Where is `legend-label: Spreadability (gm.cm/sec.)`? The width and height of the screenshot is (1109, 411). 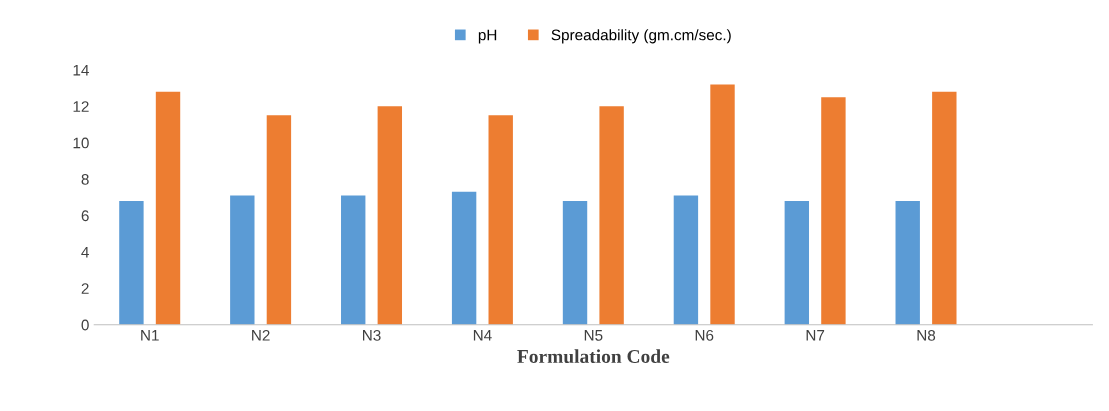 legend-label: Spreadability (gm.cm/sec.) is located at coordinates (641, 36).